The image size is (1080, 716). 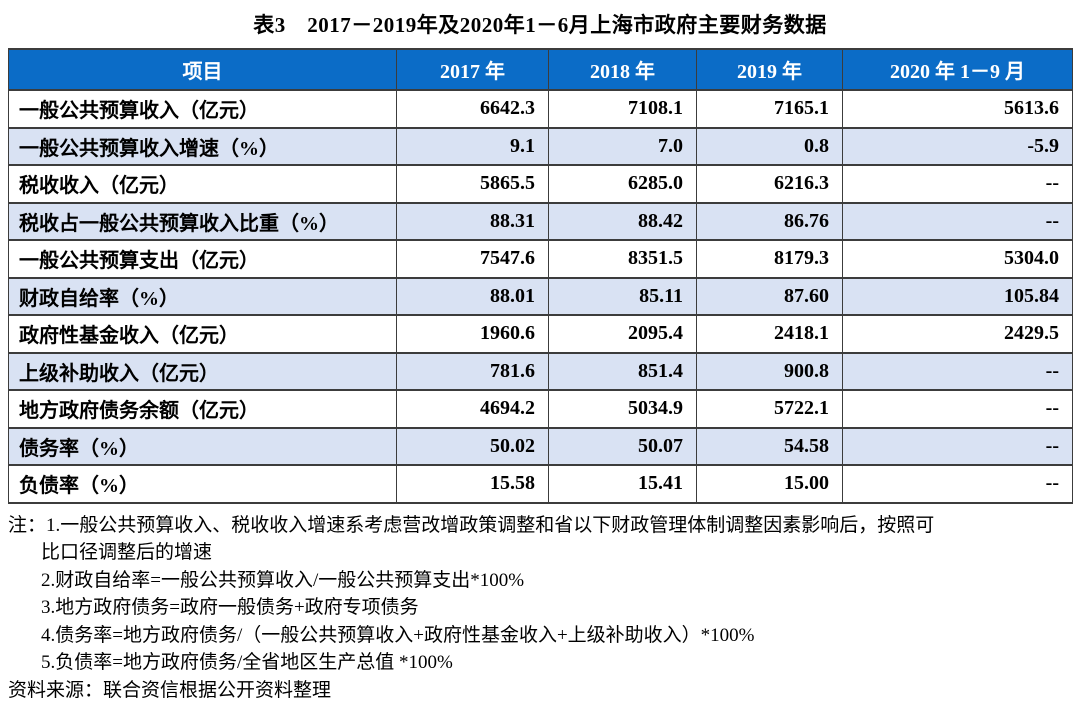 What do you see at coordinates (170, 690) in the screenshot?
I see `source-line: 资料来源：联合资信根据公开资料整理` at bounding box center [170, 690].